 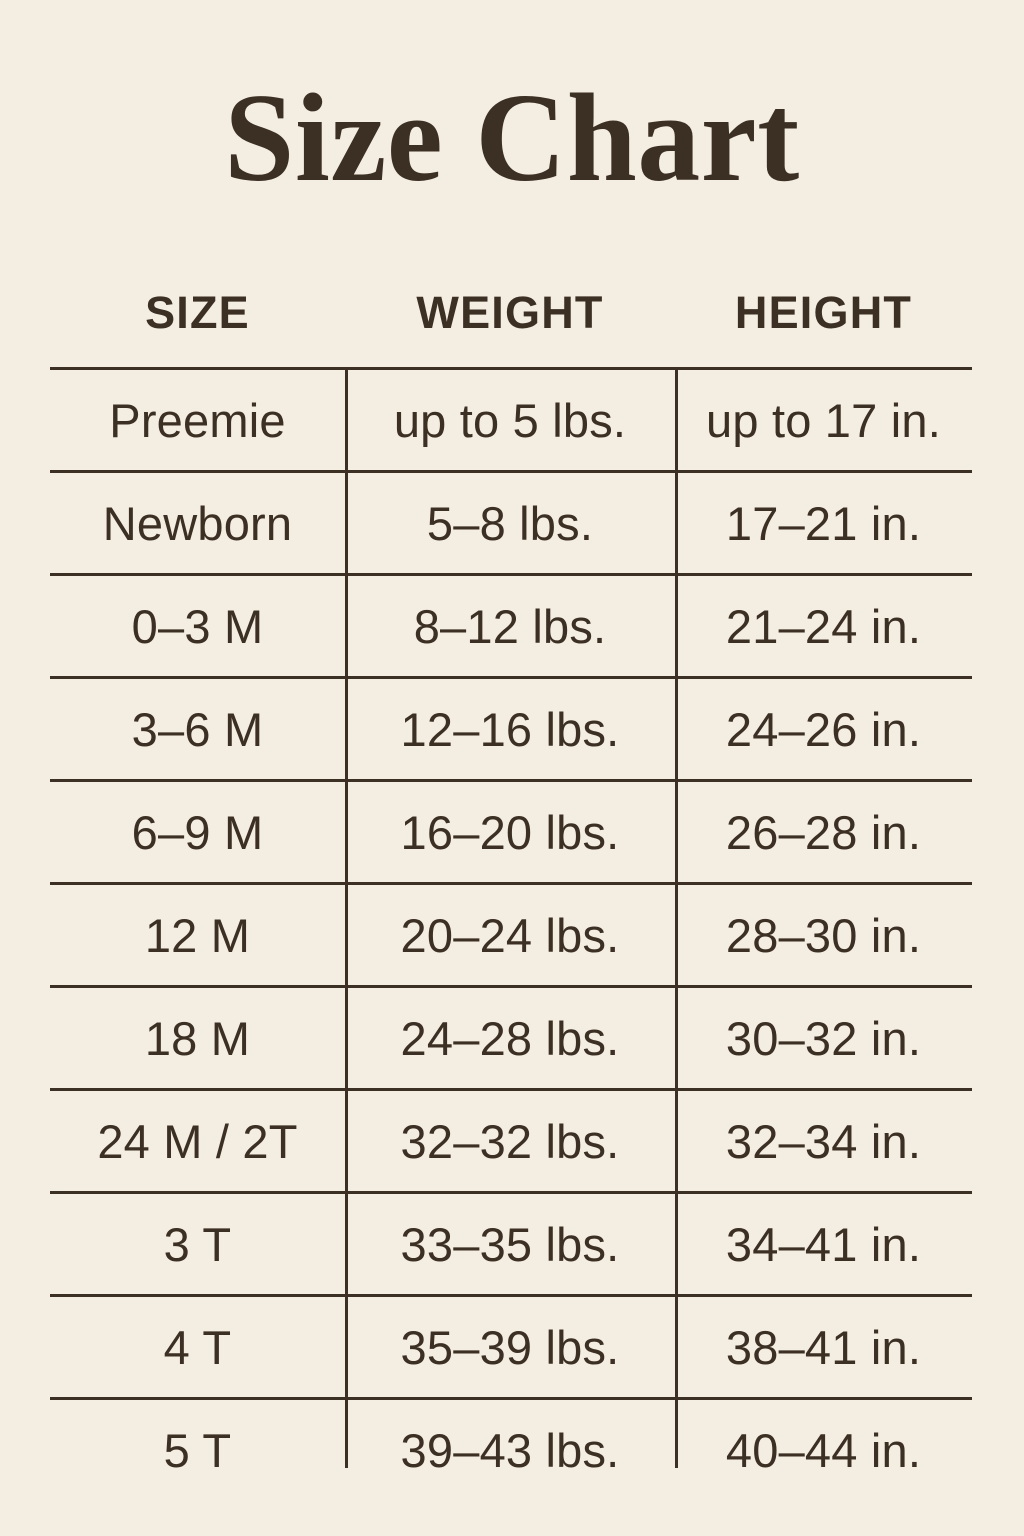 I want to click on column-header-size: SIZE, so click(x=197, y=312).